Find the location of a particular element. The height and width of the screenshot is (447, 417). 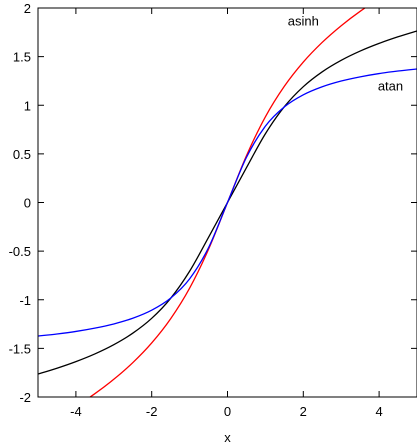

y-tick-label: -1 is located at coordinates (25, 300).